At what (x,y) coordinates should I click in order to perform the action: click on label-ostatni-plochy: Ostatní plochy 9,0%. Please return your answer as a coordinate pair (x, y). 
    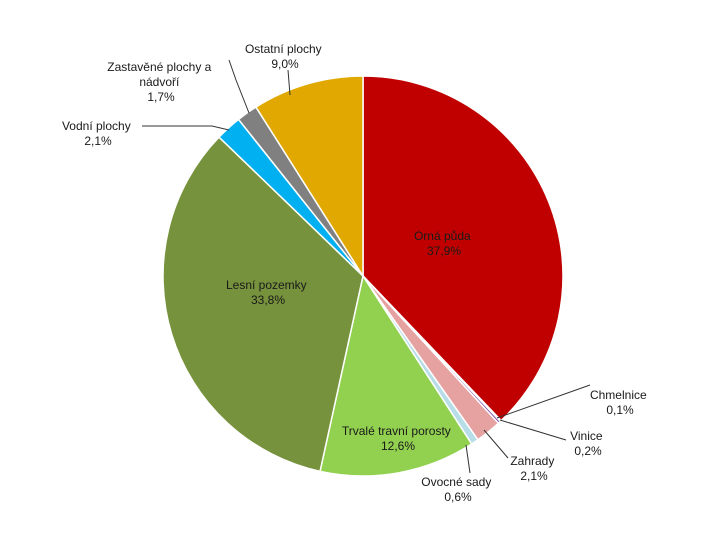
    Looking at the image, I should click on (285, 56).